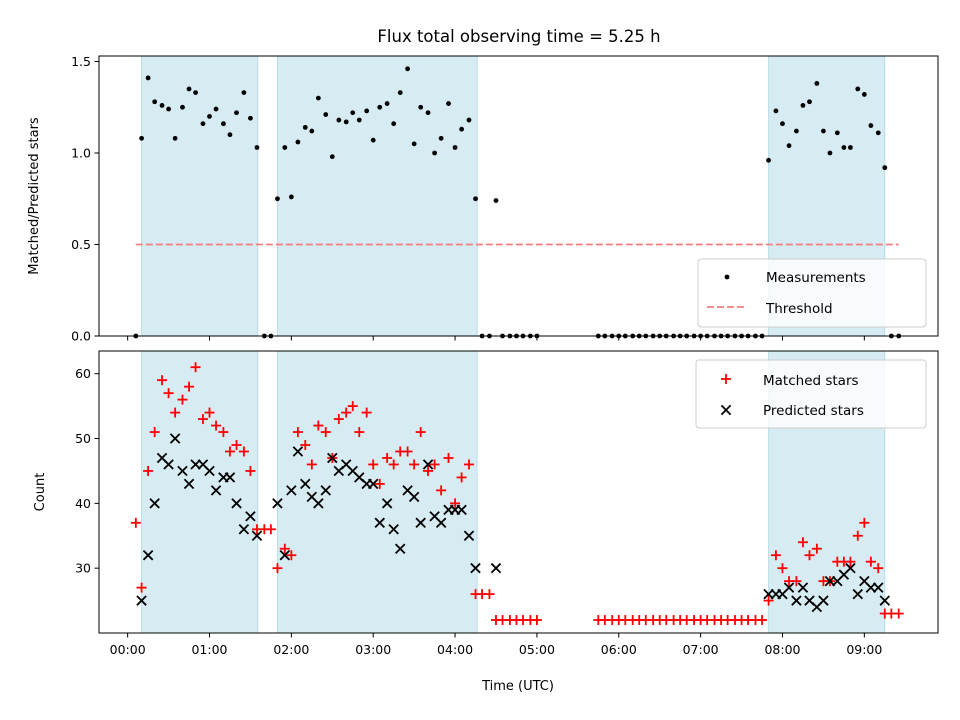 The width and height of the screenshot is (960, 720). Describe the element at coordinates (83, 373) in the screenshot. I see `y-tick-label: 60` at that location.